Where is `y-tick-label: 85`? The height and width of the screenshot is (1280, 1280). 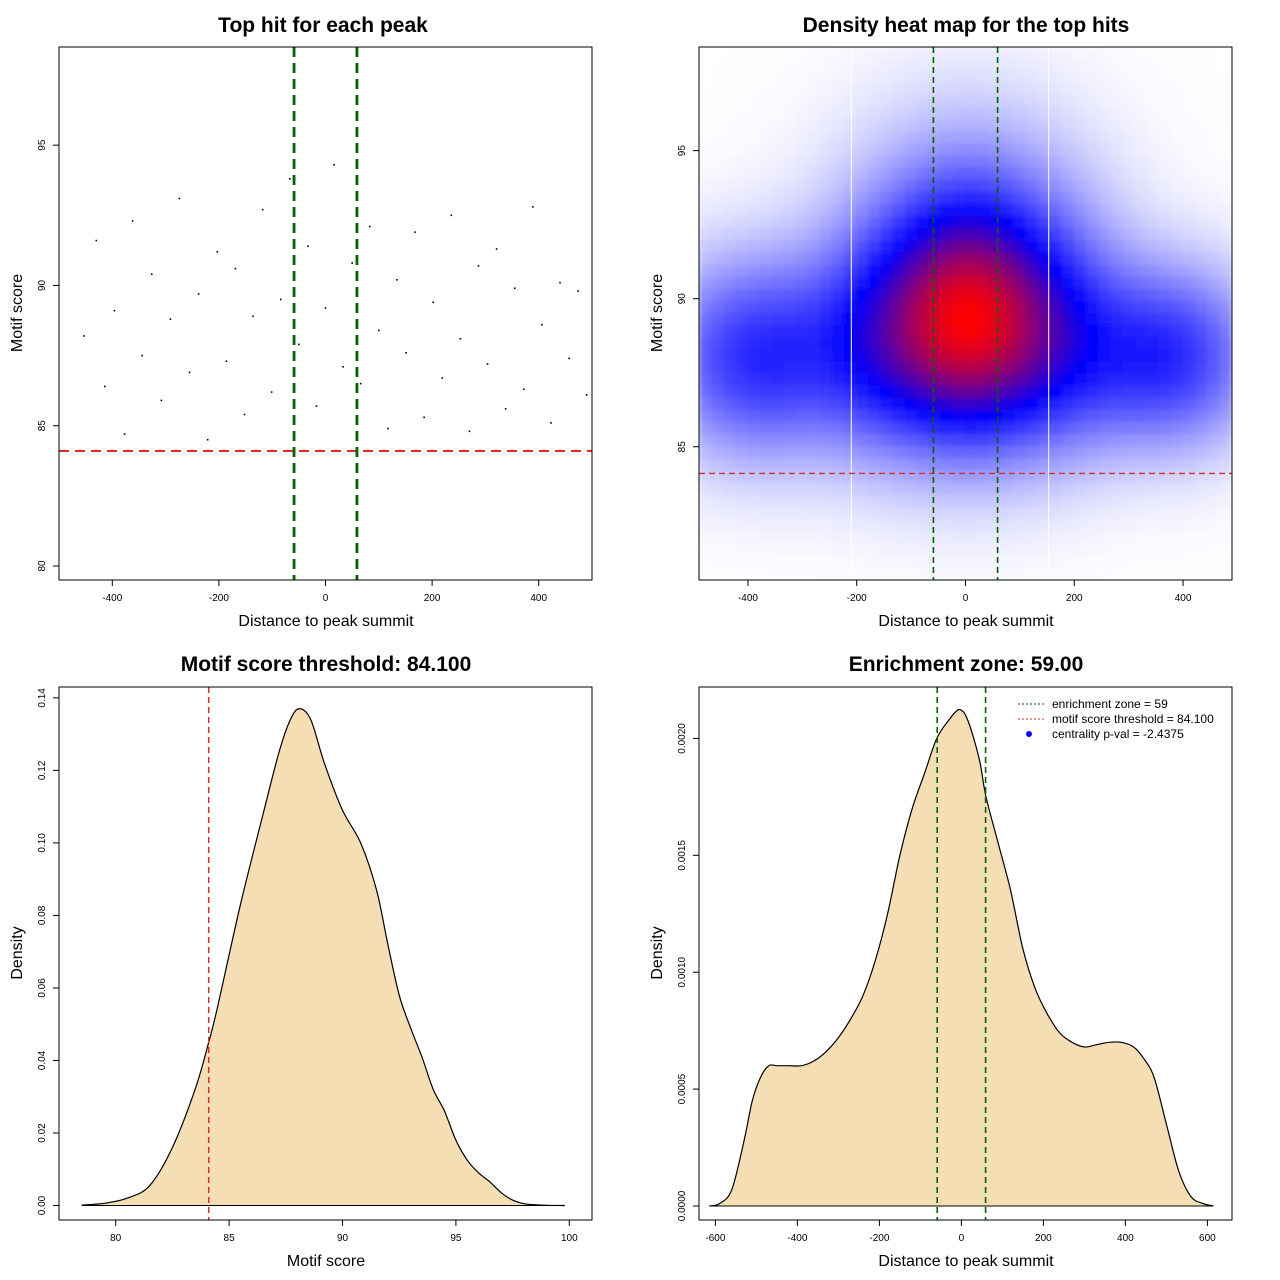 y-tick-label: 85 is located at coordinates (42, 426).